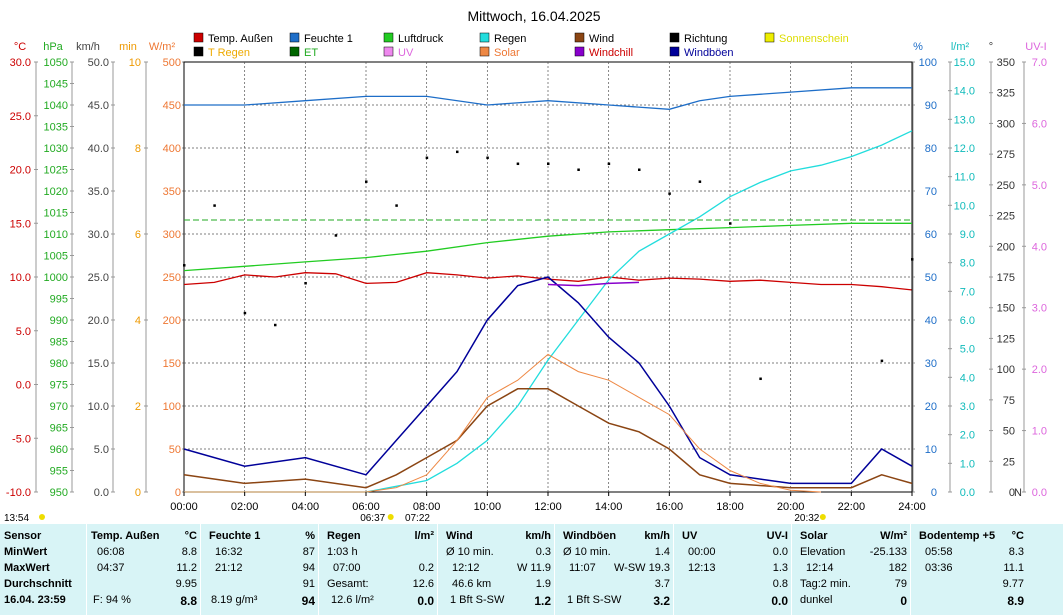 The image size is (1063, 615). Describe the element at coordinates (657, 536) in the screenshot. I see `boen-unit: km/h` at that location.